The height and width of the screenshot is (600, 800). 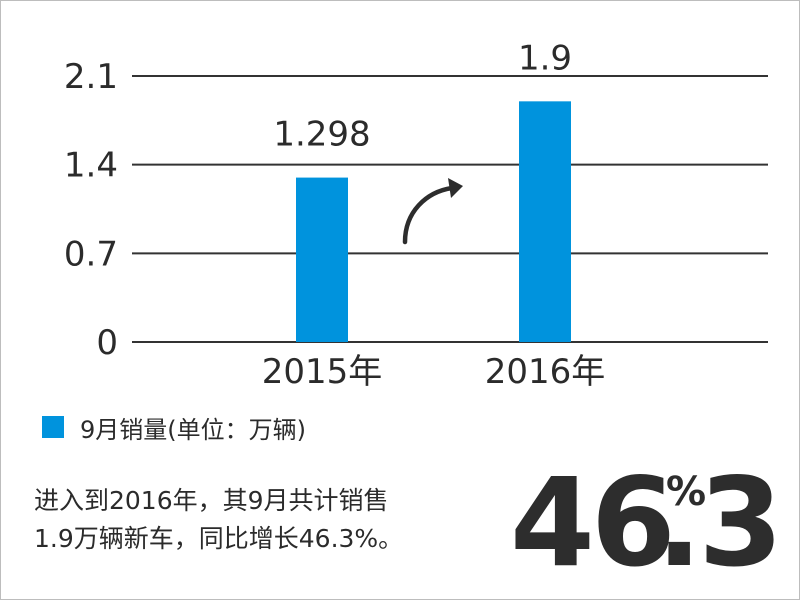 What do you see at coordinates (193, 429) in the screenshot?
I see `legend-label: 9月销量(单位：万辆)` at bounding box center [193, 429].